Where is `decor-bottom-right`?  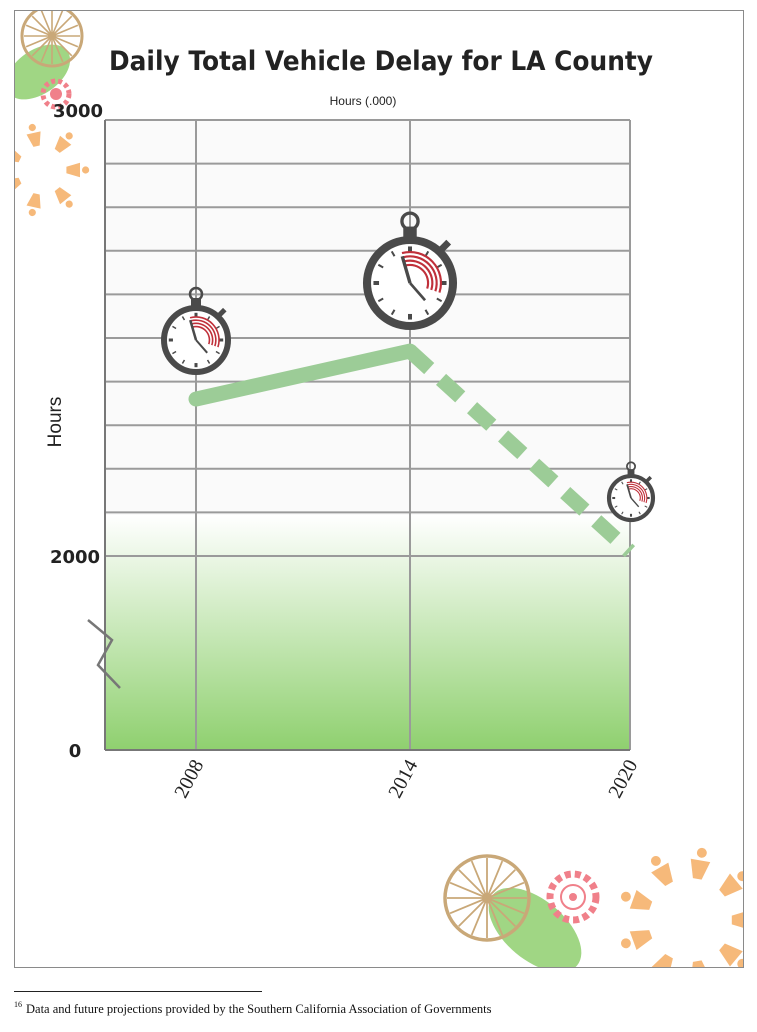
decor-bottom-right is located at coordinates (593, 916).